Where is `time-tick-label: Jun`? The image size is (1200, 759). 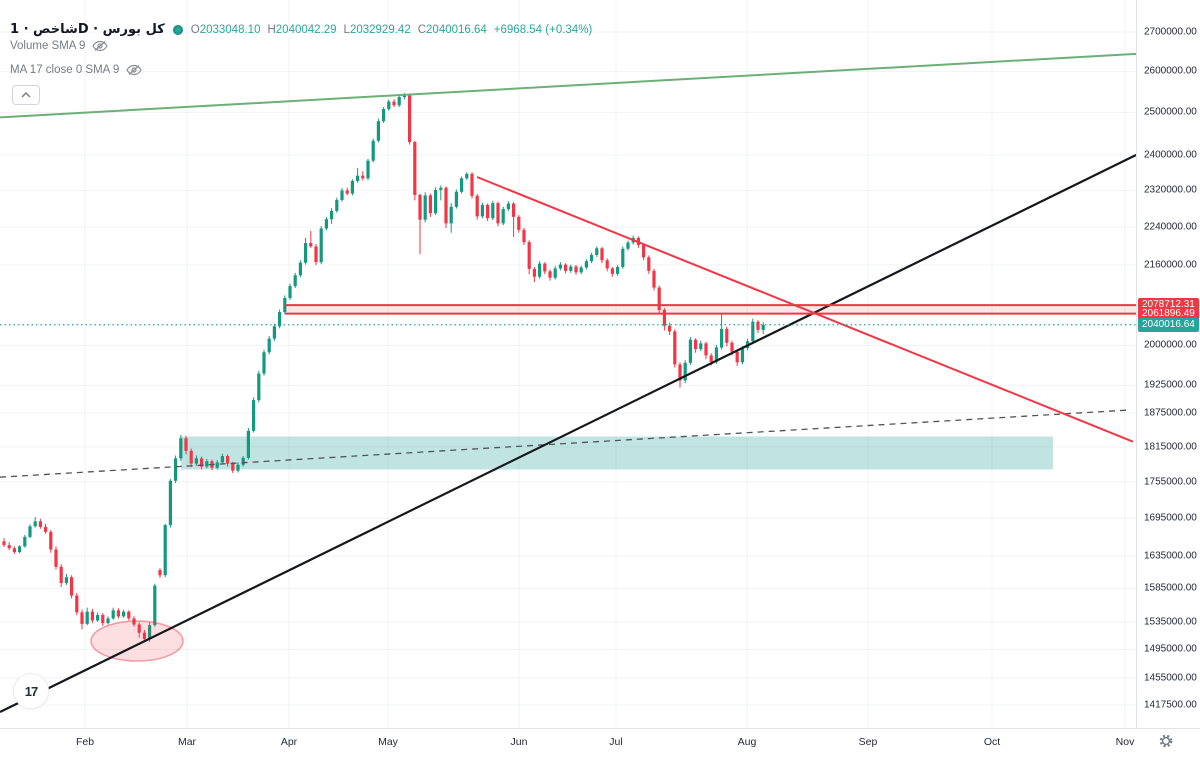
time-tick-label: Jun is located at coordinates (519, 742).